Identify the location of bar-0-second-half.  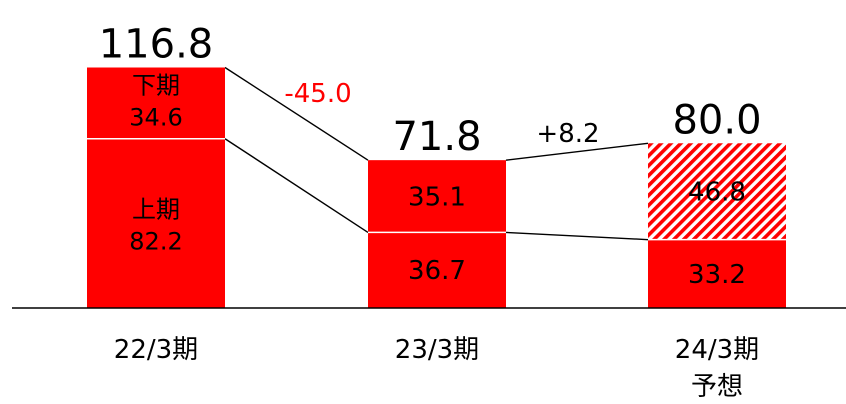
(156, 103).